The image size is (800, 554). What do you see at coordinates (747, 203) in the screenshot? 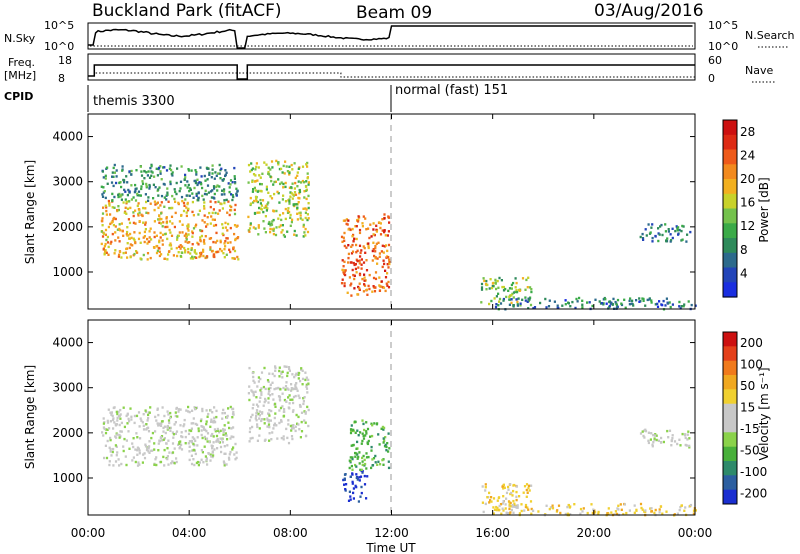
I see `colorbar-tick-label: 16` at bounding box center [747, 203].